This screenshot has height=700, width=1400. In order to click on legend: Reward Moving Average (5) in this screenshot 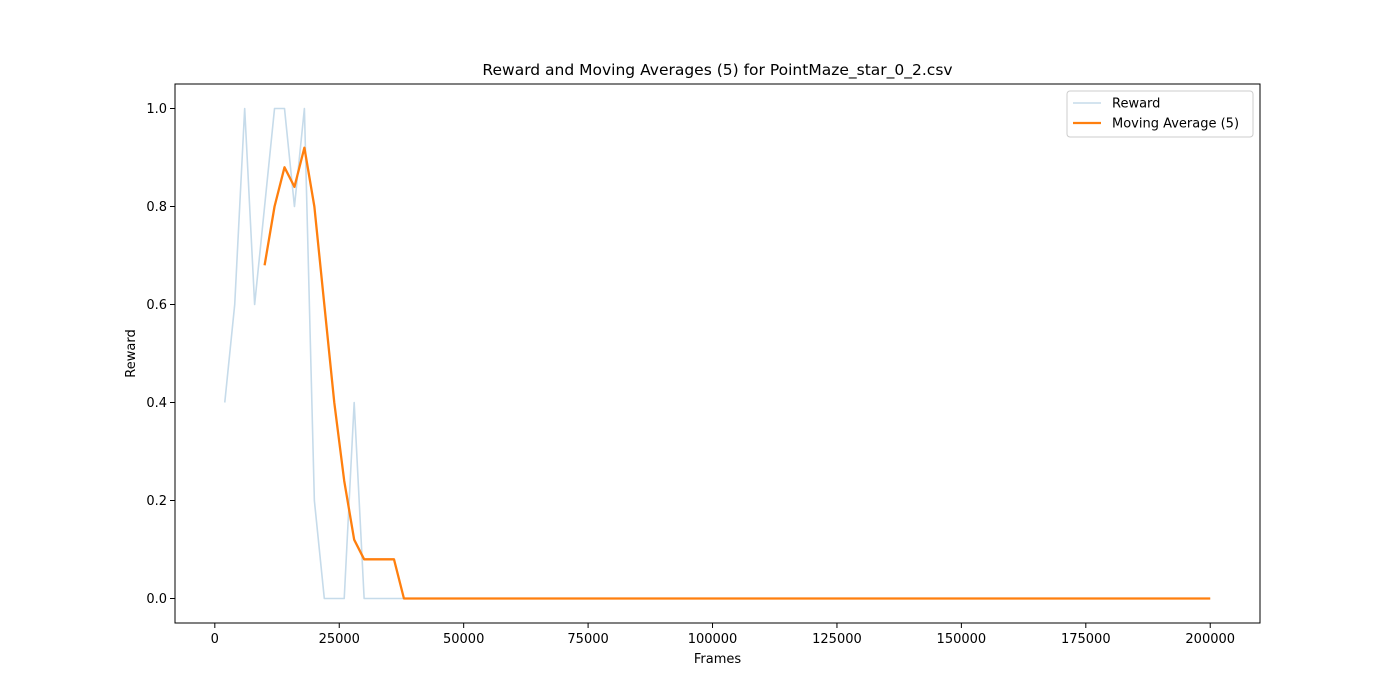, I will do `click(1160, 114)`.